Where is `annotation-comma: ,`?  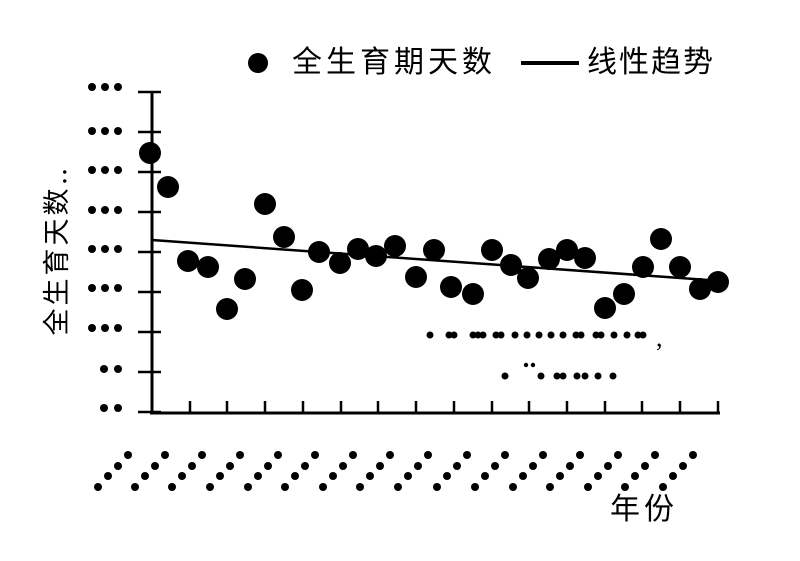 annotation-comma: , is located at coordinates (659, 337).